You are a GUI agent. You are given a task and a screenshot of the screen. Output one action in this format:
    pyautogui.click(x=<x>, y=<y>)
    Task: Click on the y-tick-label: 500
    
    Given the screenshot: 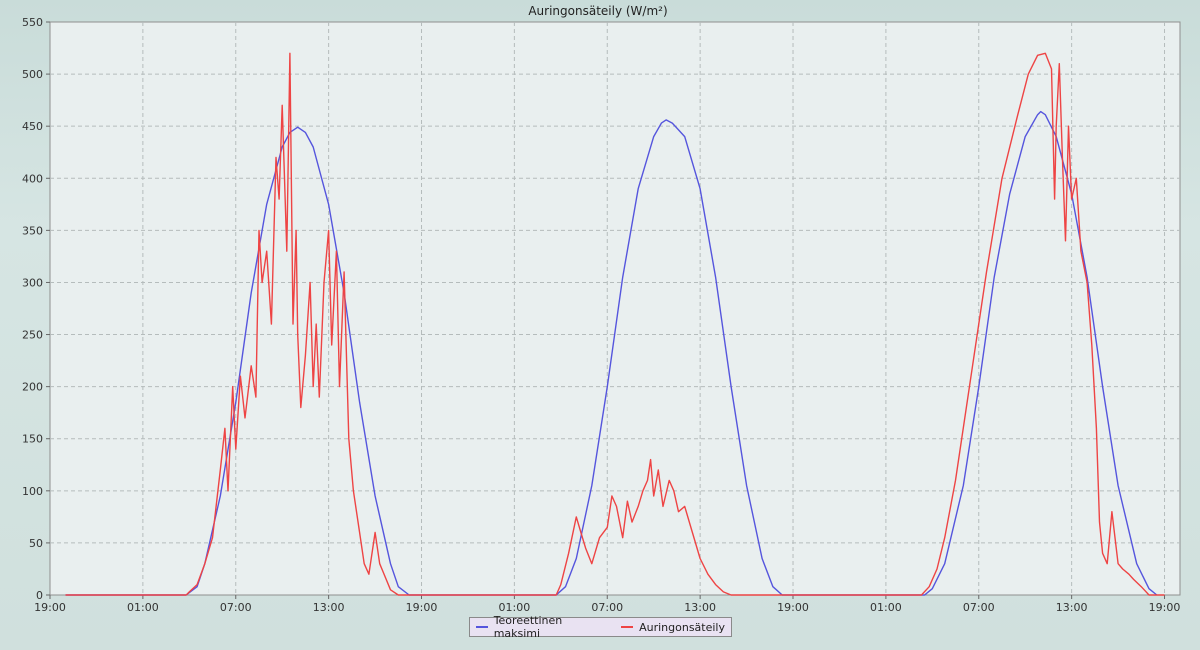 What is the action you would take?
    pyautogui.click(x=32, y=74)
    